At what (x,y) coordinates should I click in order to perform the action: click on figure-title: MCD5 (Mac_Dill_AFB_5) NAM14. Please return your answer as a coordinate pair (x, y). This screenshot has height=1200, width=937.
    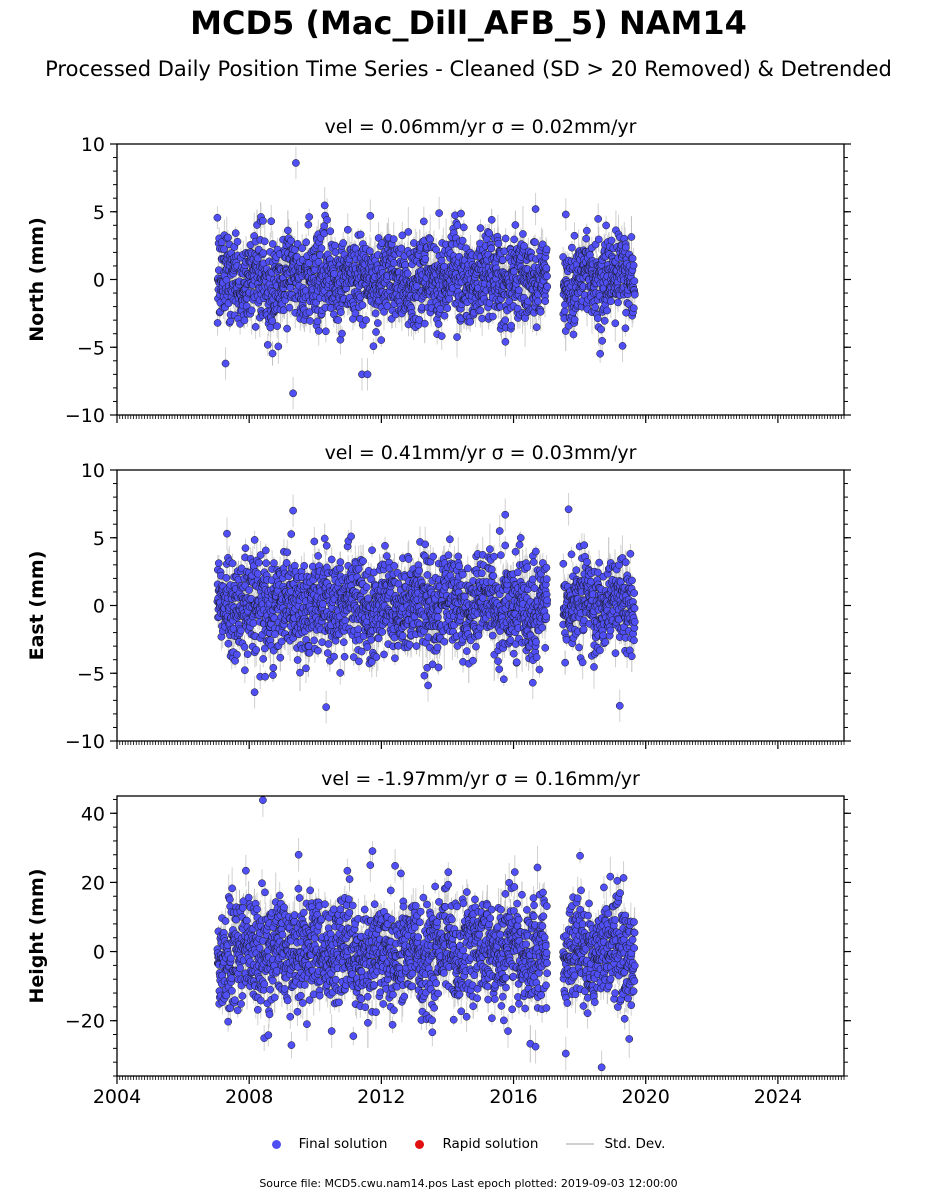
    Looking at the image, I should click on (468, 23).